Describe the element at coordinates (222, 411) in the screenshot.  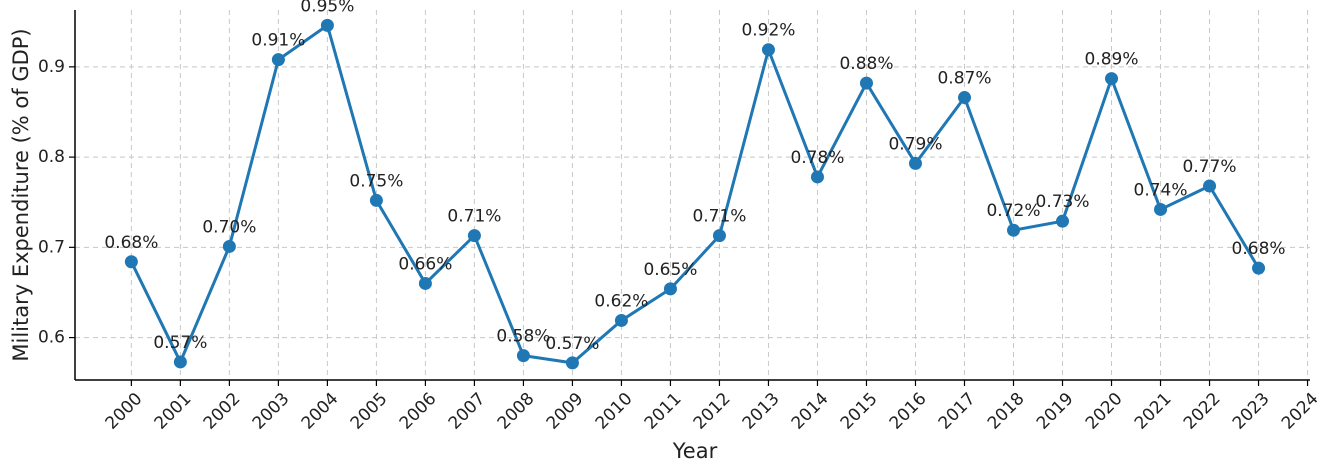
I see `x-tick-label: 2002` at that location.